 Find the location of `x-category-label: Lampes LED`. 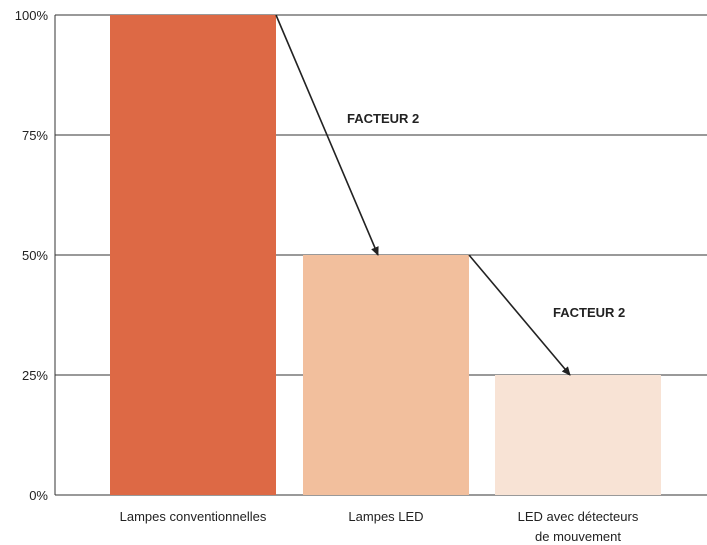

x-category-label: Lampes LED is located at coordinates (385, 516).